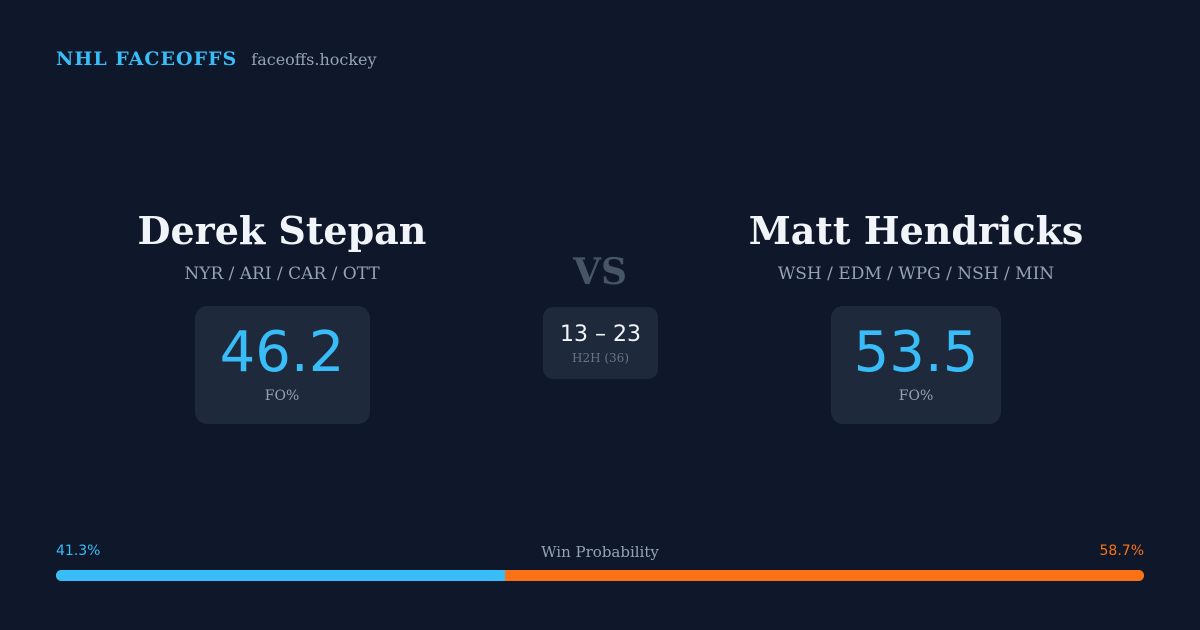 The width and height of the screenshot is (1200, 630). I want to click on brand-header: NHL FACEOFFS faceoffs.hockey, so click(216, 59).